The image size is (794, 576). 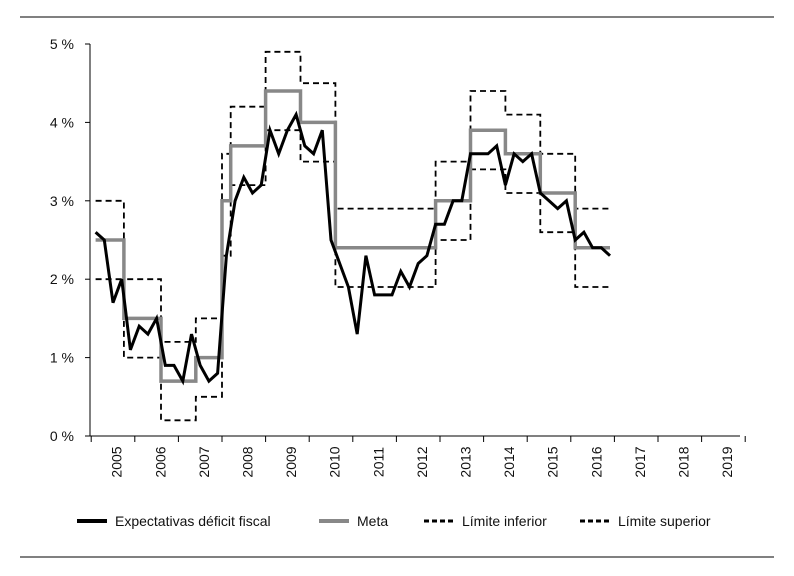 I want to click on x-tick-label: 2008, so click(x=248, y=461).